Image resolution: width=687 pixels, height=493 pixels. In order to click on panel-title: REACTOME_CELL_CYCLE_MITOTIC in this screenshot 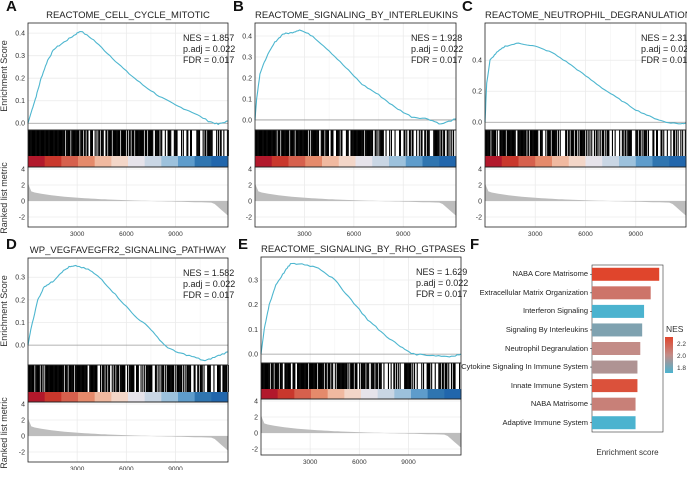, I will do `click(128, 15)`.